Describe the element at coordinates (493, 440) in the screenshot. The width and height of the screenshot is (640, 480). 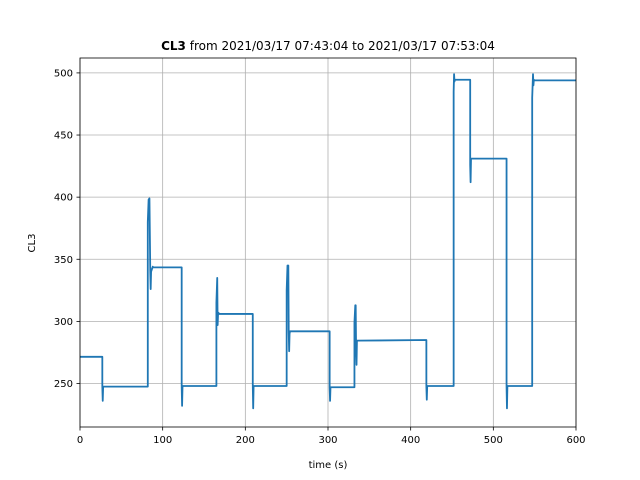
I see `x-tick-label: 500` at that location.